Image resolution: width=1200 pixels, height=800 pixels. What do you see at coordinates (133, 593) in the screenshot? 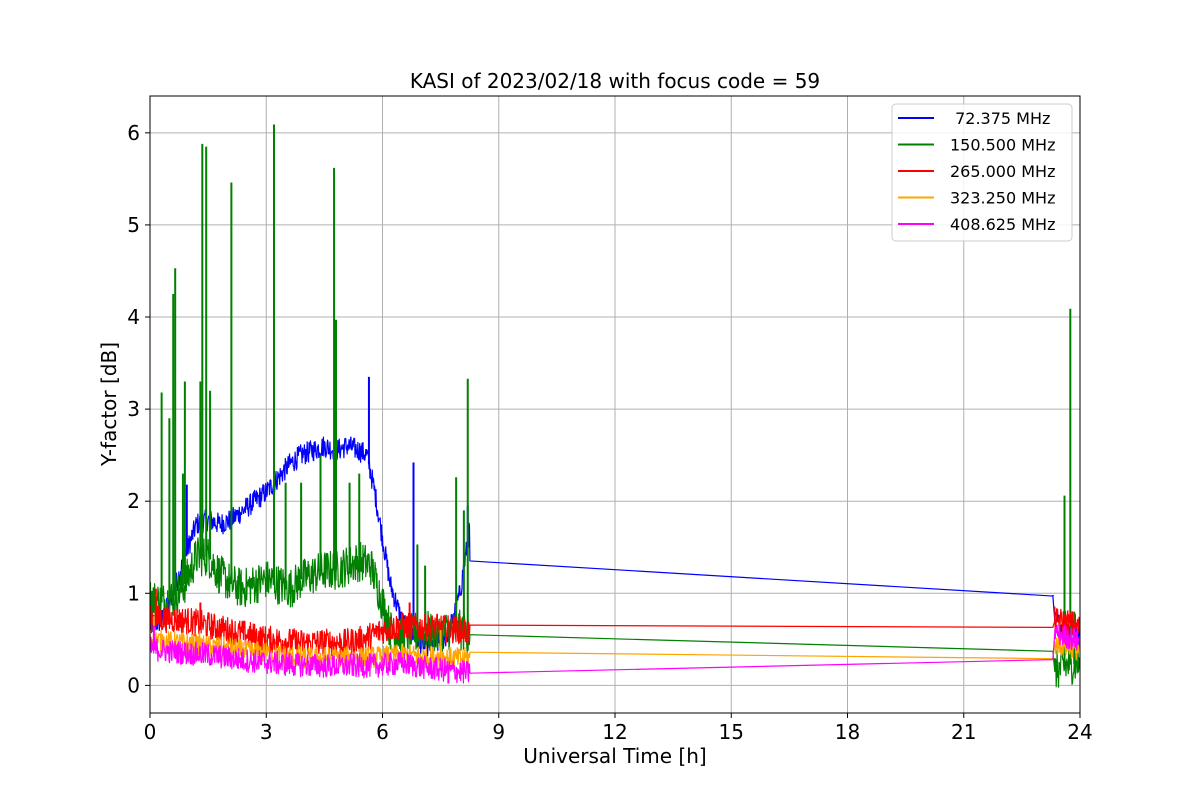
I see `y-tick-label: 1` at bounding box center [133, 593].